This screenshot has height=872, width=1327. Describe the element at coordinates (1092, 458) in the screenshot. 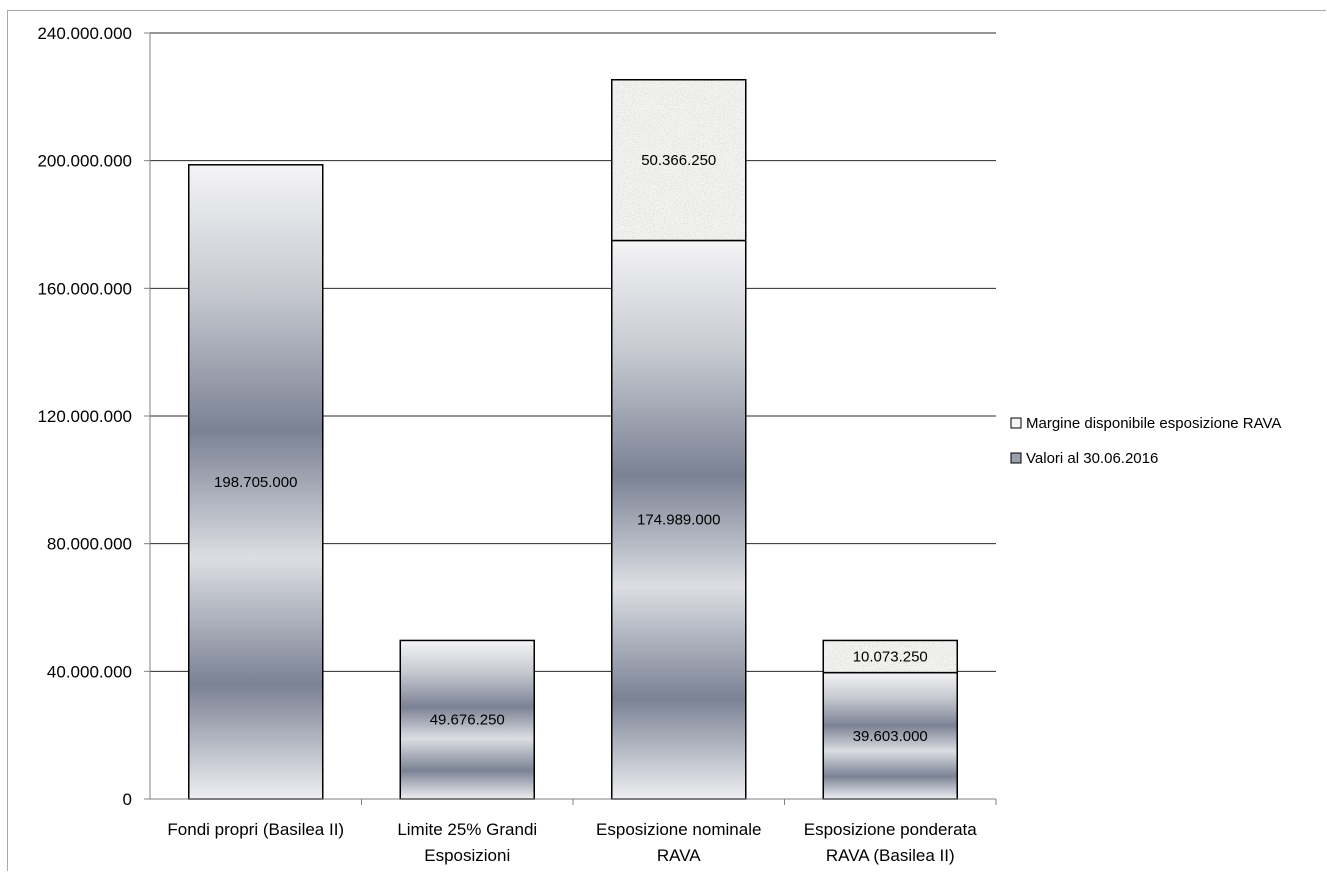

I see `legend-label: Valori al 30.06.2016` at that location.